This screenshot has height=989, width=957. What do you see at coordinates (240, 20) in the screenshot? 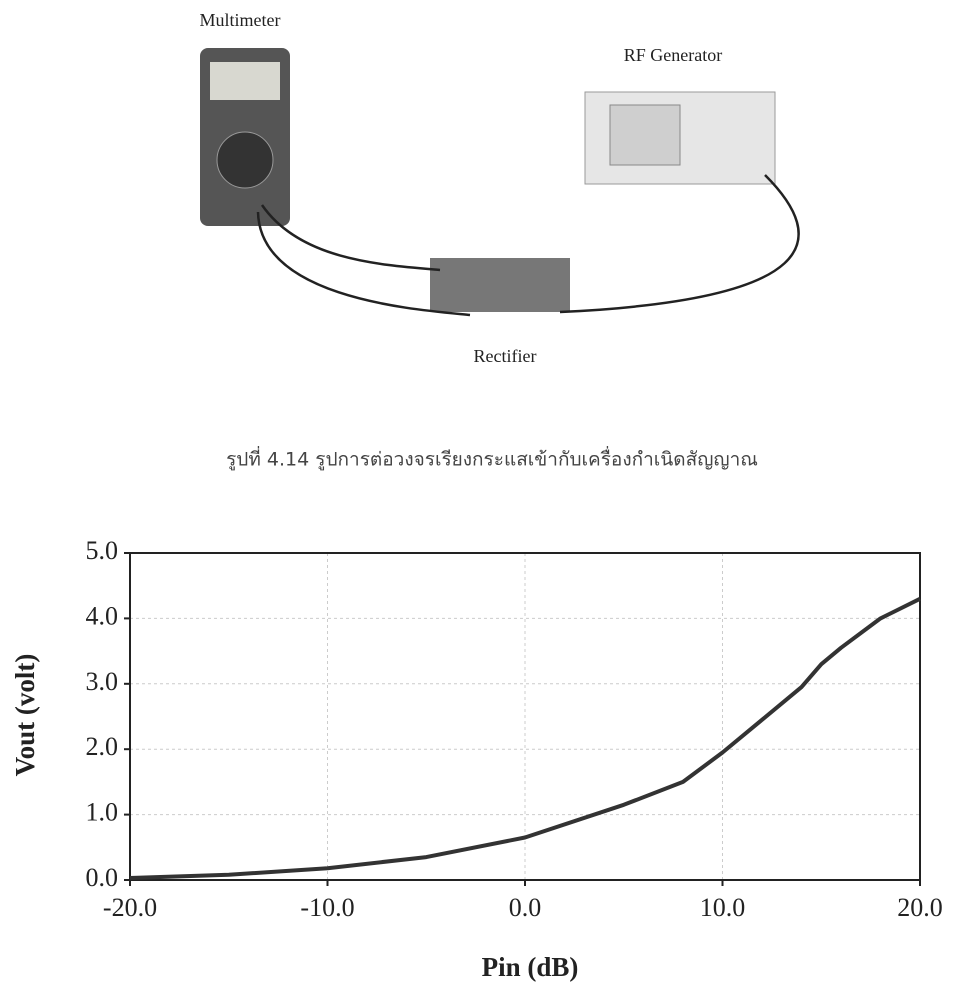
I see `label: Multimeter` at bounding box center [240, 20].